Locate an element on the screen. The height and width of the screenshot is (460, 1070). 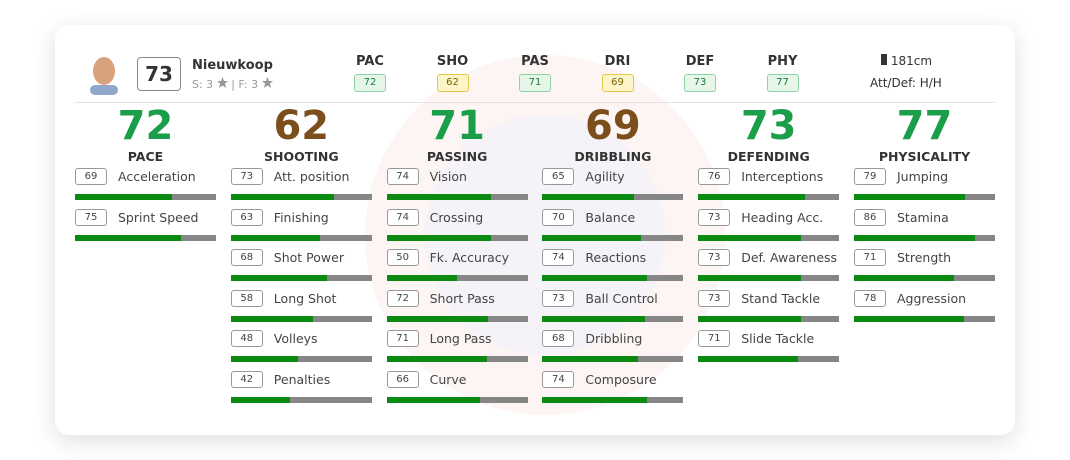
stat-name: Att. position is located at coordinates (311, 176).